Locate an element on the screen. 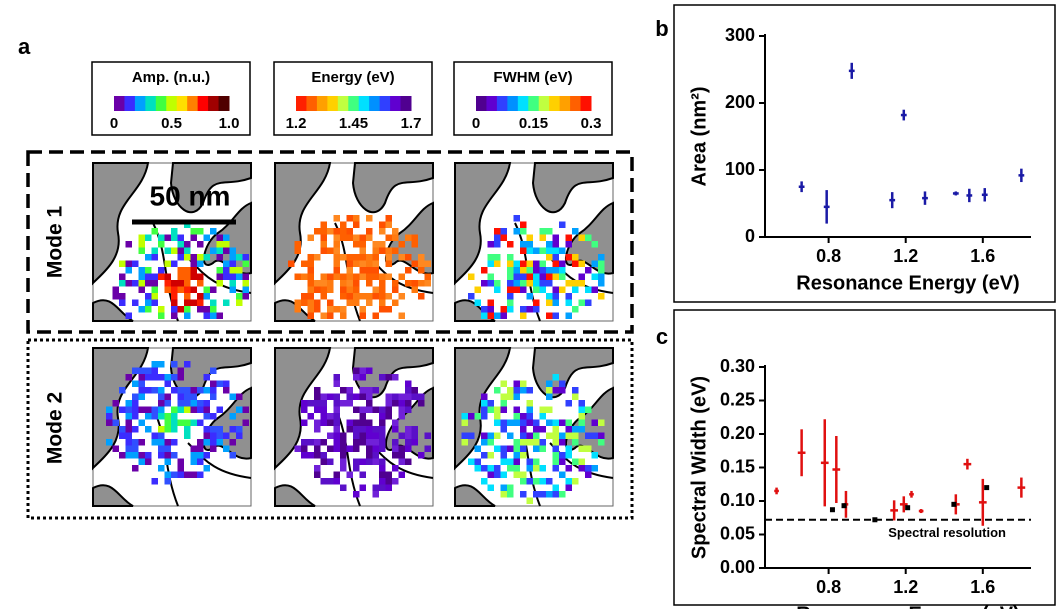 This screenshot has height=614, width=1061. panel-label: a is located at coordinates (24, 46).